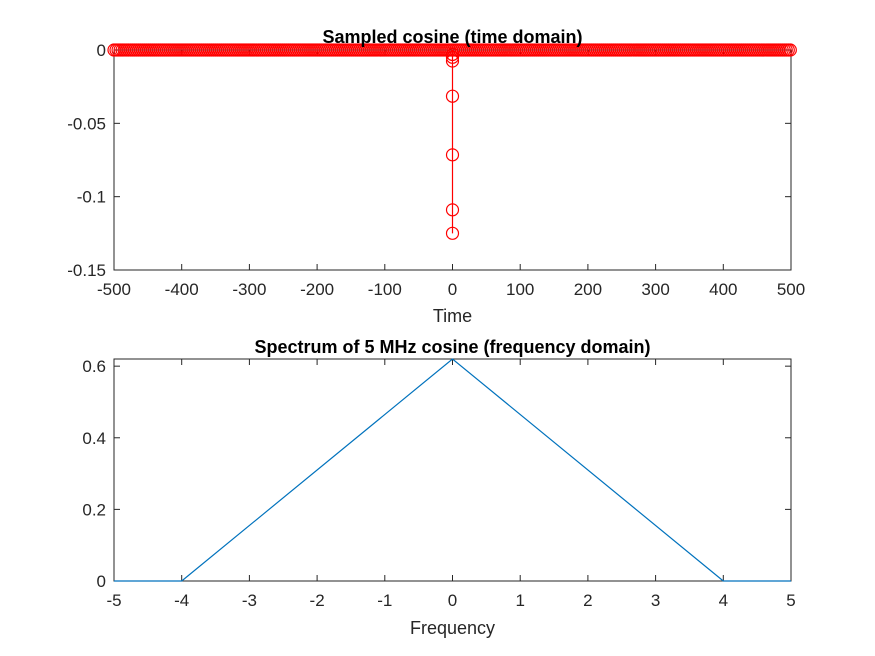 The width and height of the screenshot is (875, 656). What do you see at coordinates (655, 289) in the screenshot?
I see `x-tick-label: 300` at bounding box center [655, 289].